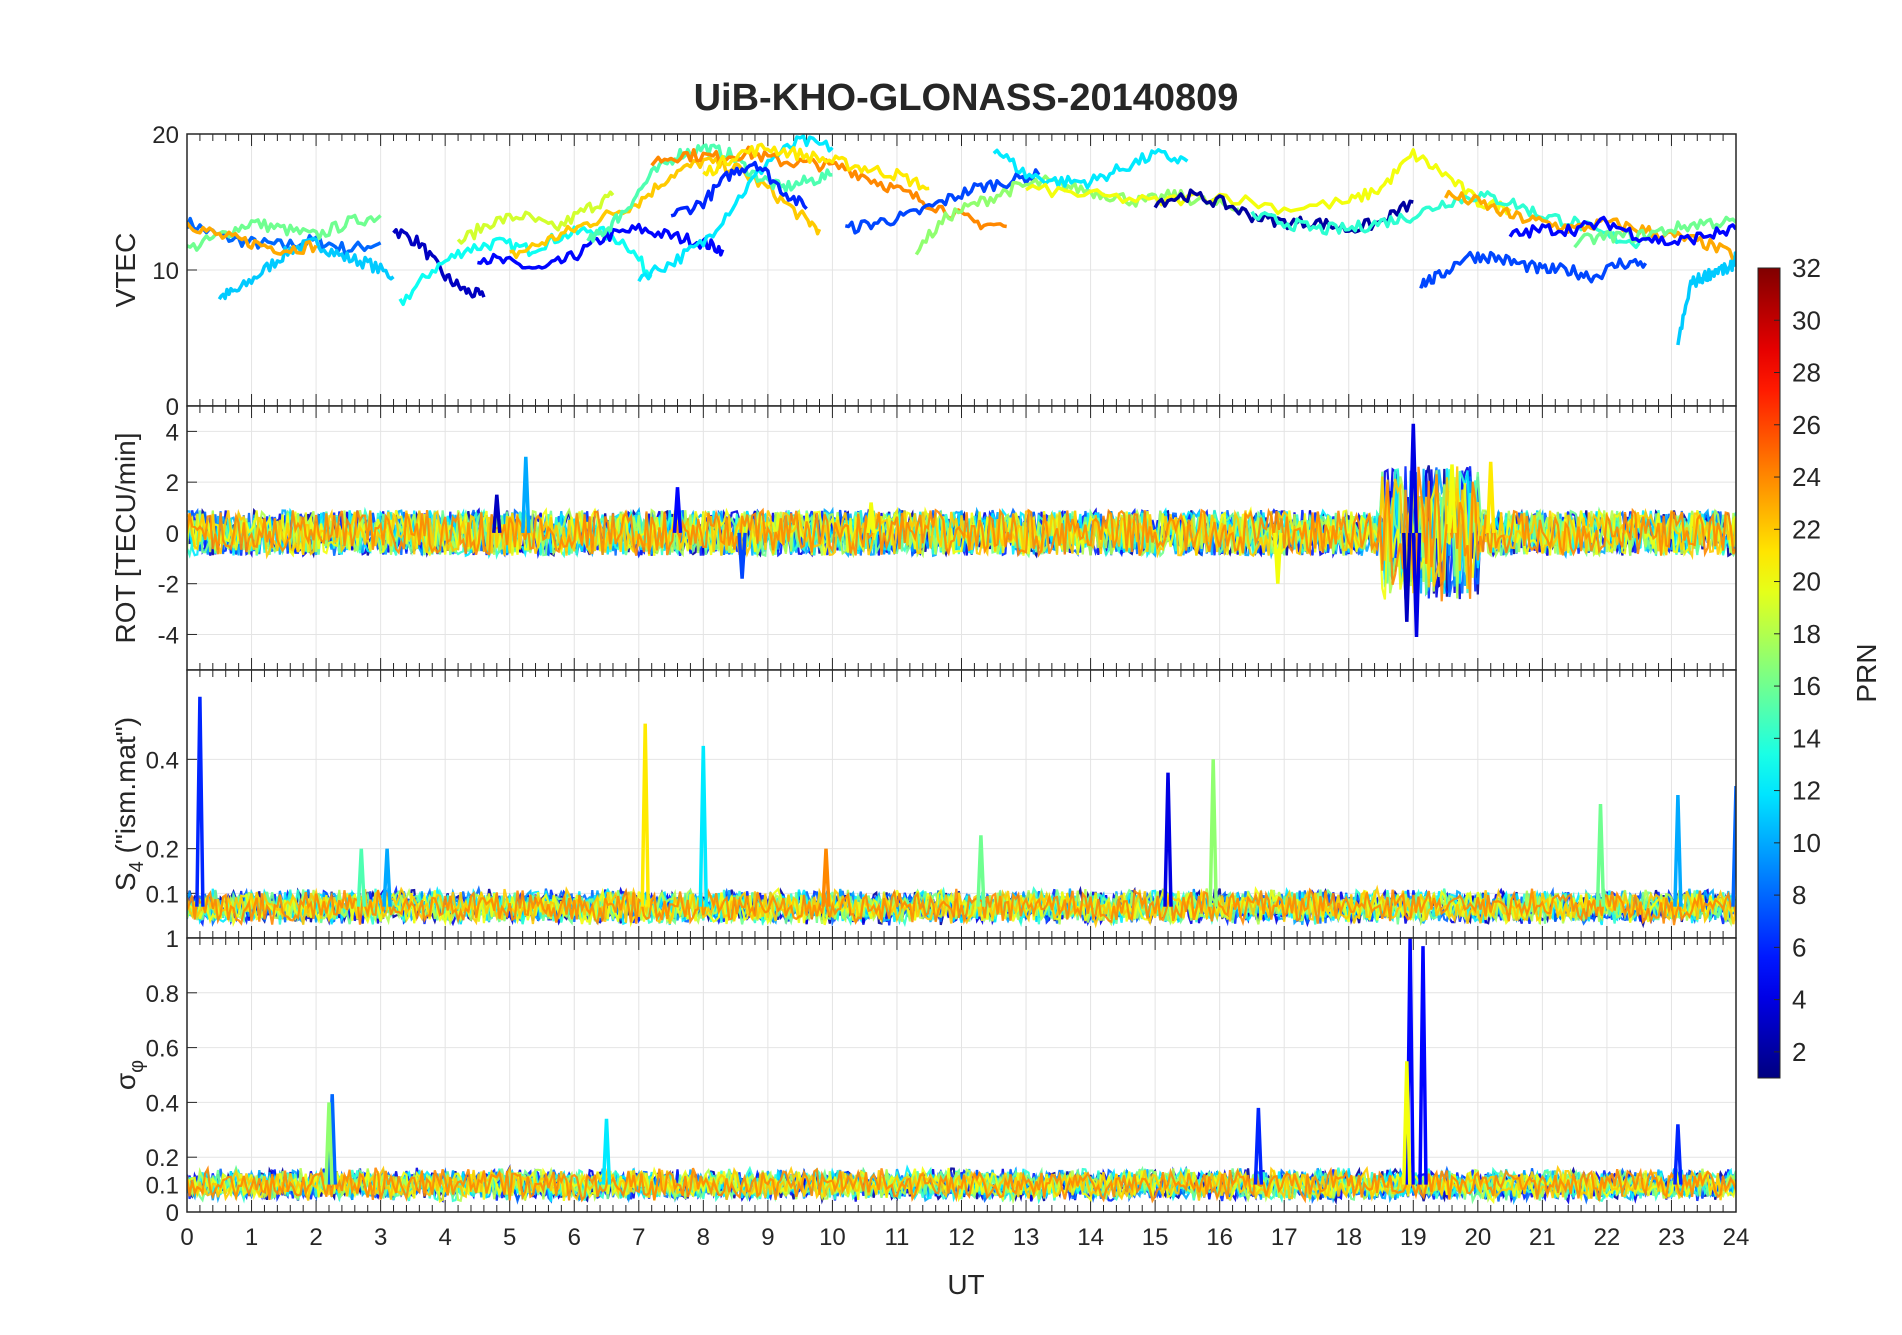  Describe the element at coordinates (1806, 634) in the screenshot. I see `colorbar-tick-label: 18` at that location.